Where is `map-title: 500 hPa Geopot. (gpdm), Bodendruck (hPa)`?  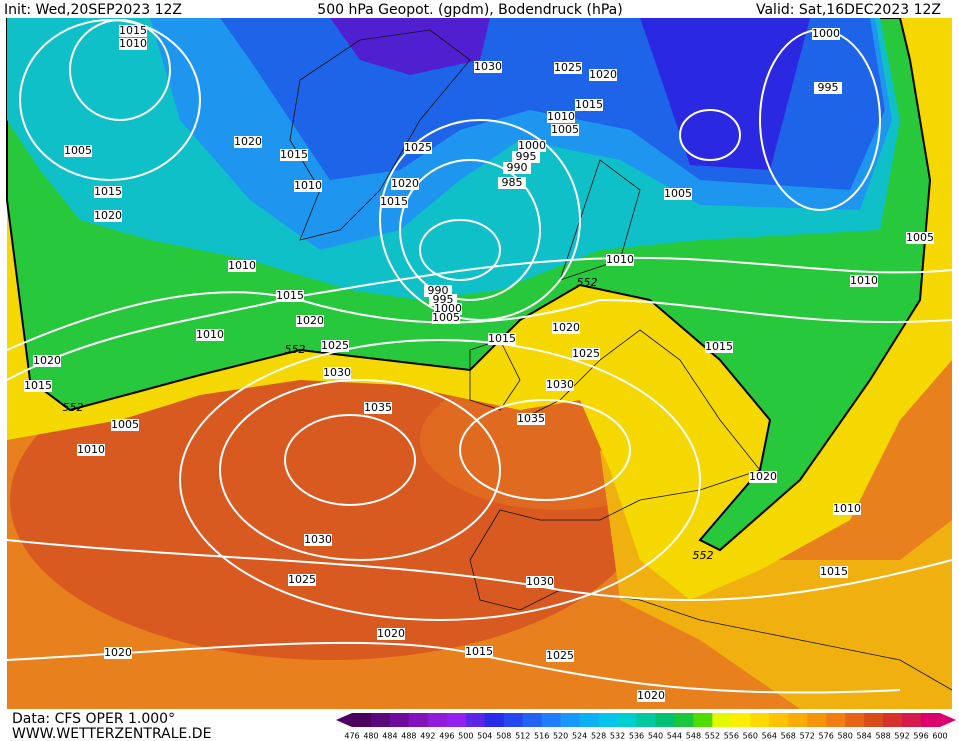
map-title: 500 hPa Geopot. (gpdm), Bodendruck (hPa) is located at coordinates (469, 10).